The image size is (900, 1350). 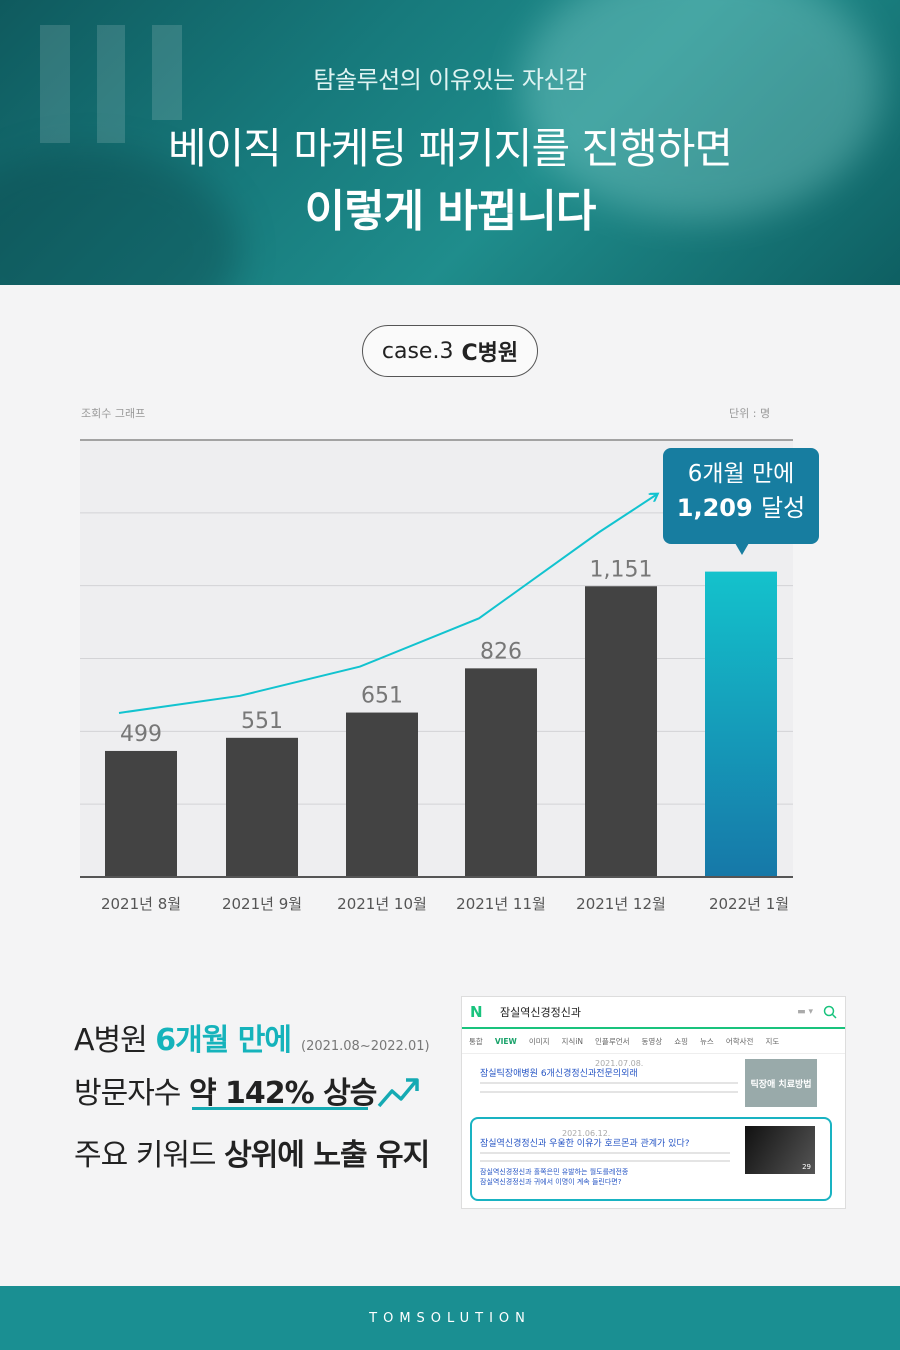 What do you see at coordinates (280, 1108) in the screenshot?
I see `highlight-underline` at bounding box center [280, 1108].